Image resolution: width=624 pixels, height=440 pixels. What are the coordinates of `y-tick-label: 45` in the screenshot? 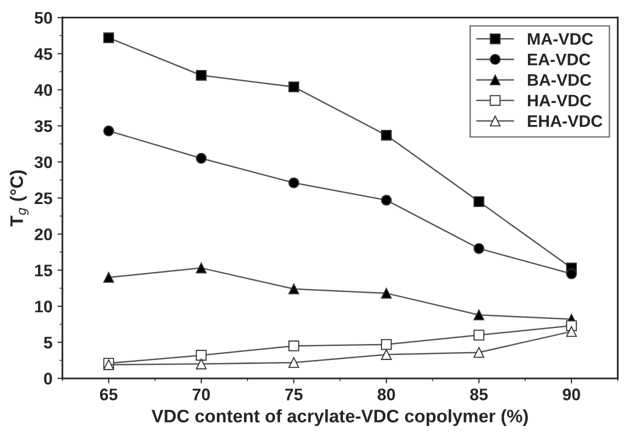 It's located at (43, 54).